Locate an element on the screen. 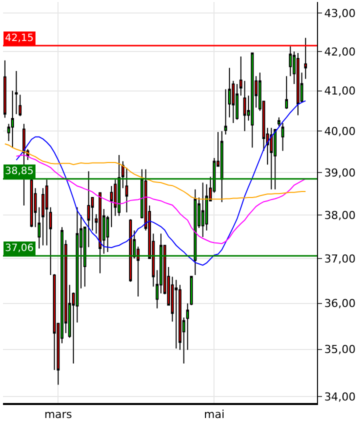 This screenshot has width=364, height=423. y-tick-label: 38,00 is located at coordinates (340, 215).